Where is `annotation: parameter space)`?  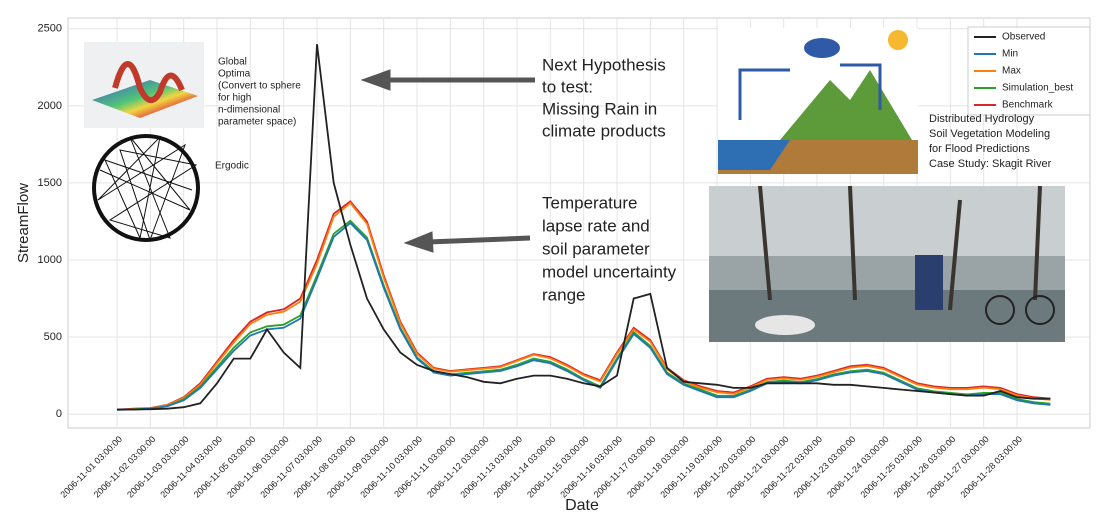
annotation: parameter space) is located at coordinates (257, 122).